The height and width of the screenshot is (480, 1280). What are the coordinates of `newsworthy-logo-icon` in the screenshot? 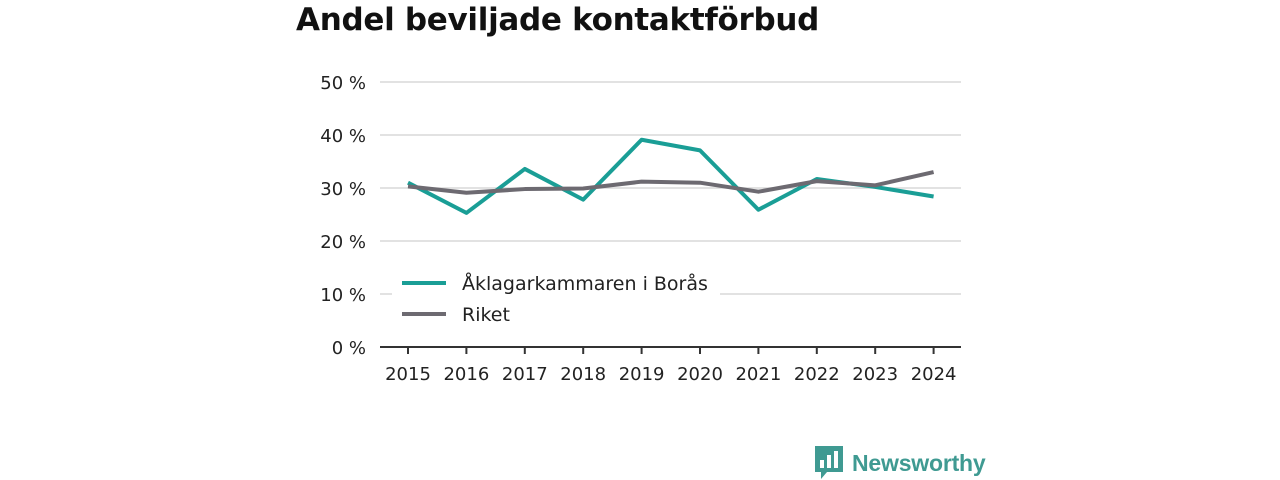 It's located at (829, 462).